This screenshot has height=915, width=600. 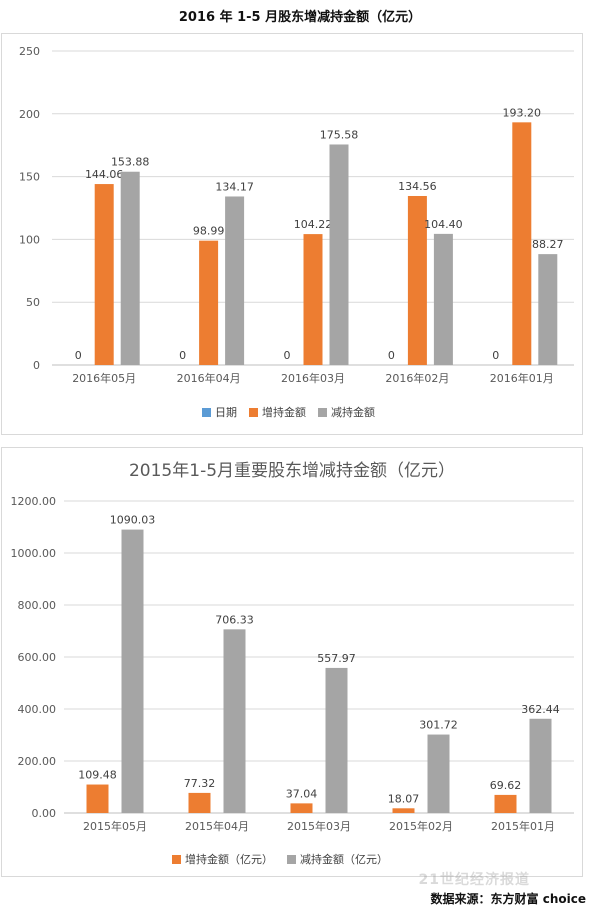 I want to click on data-label-increase: 134.56, so click(x=417, y=186).